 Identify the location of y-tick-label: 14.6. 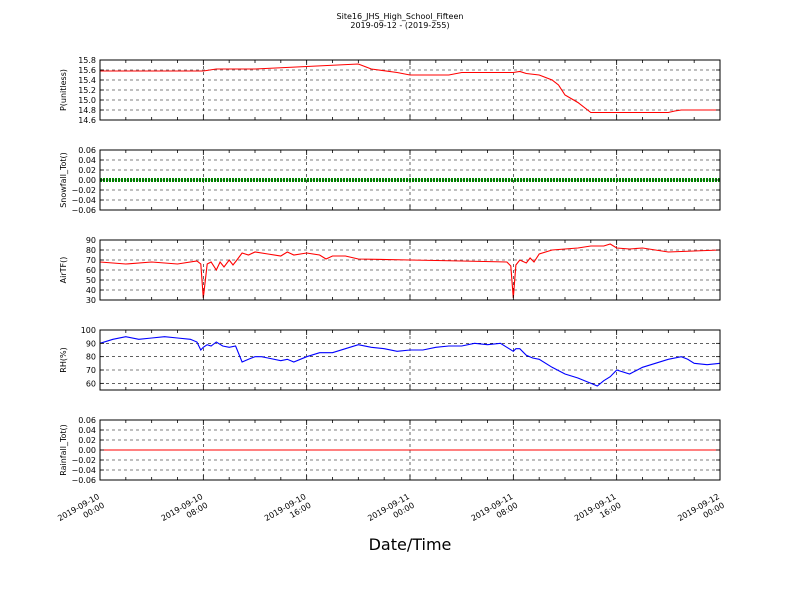
(87, 120).